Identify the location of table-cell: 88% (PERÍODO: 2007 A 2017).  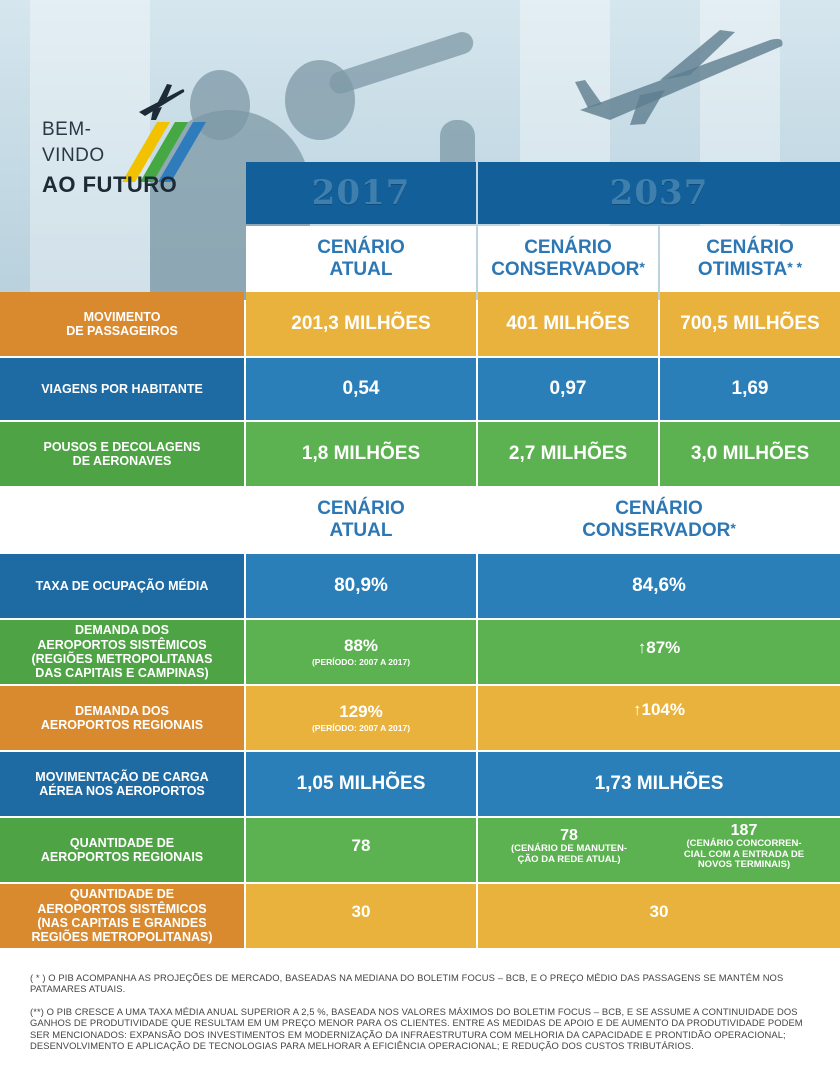
(361, 652).